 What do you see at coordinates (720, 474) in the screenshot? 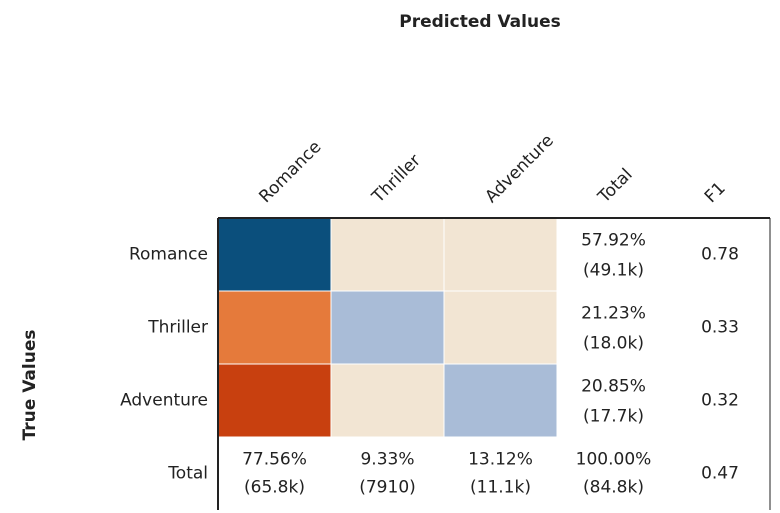
I see `f1-score: 0.47` at bounding box center [720, 474].